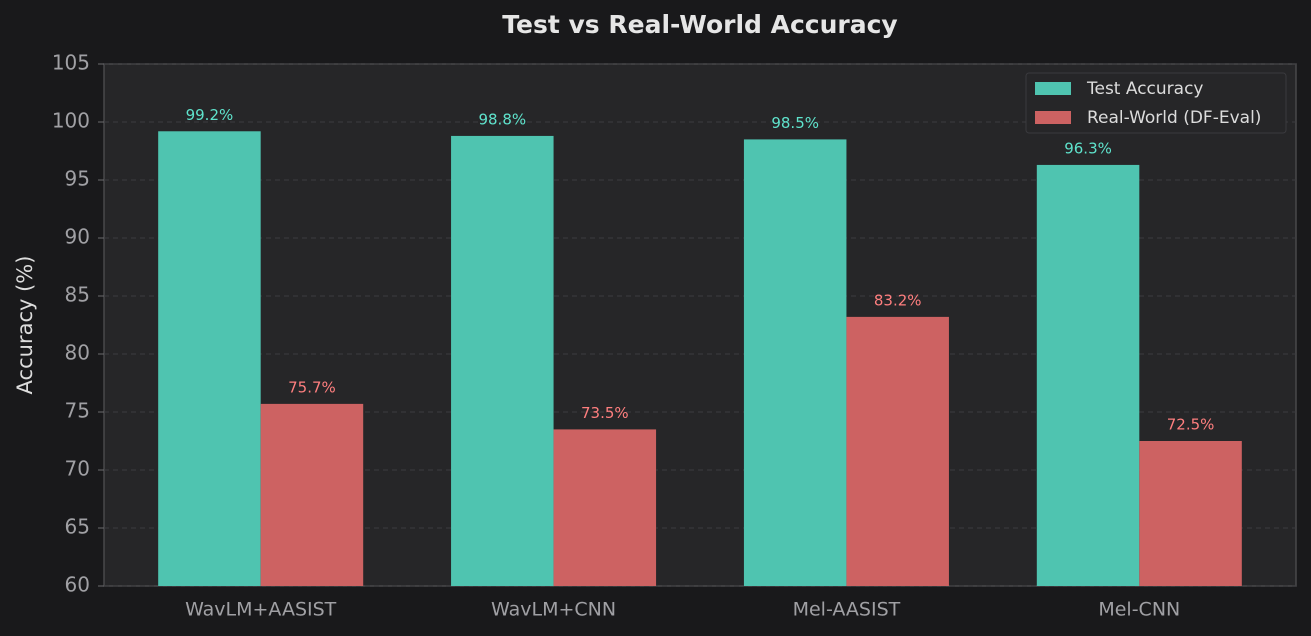 The image size is (1311, 636). Describe the element at coordinates (847, 610) in the screenshot. I see `x-tick-label: Mel-AASIST` at that location.